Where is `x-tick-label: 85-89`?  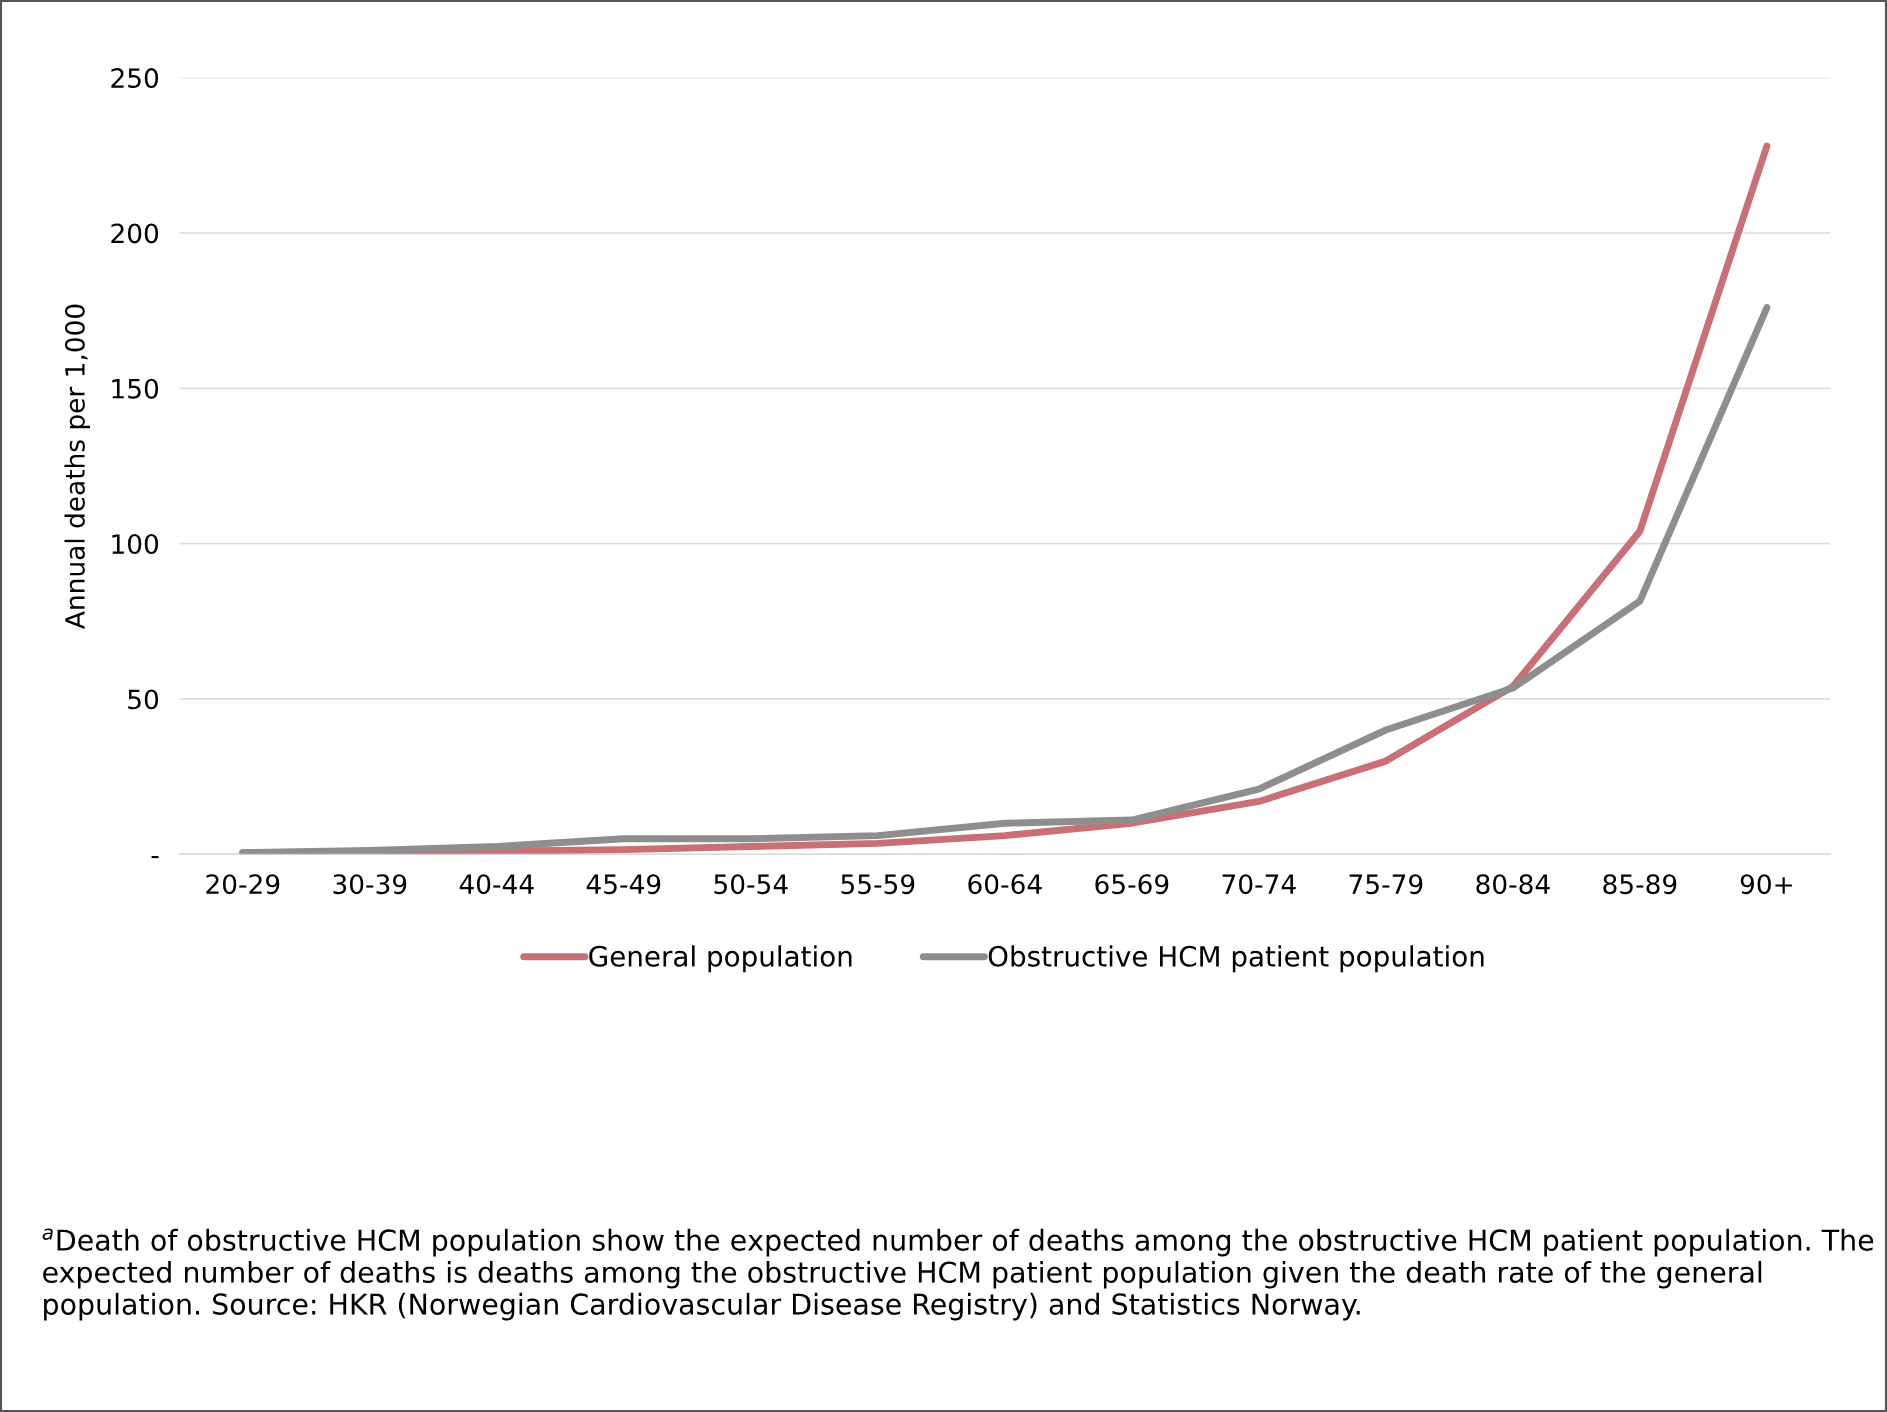
x-tick-label: 85-89 is located at coordinates (1640, 884).